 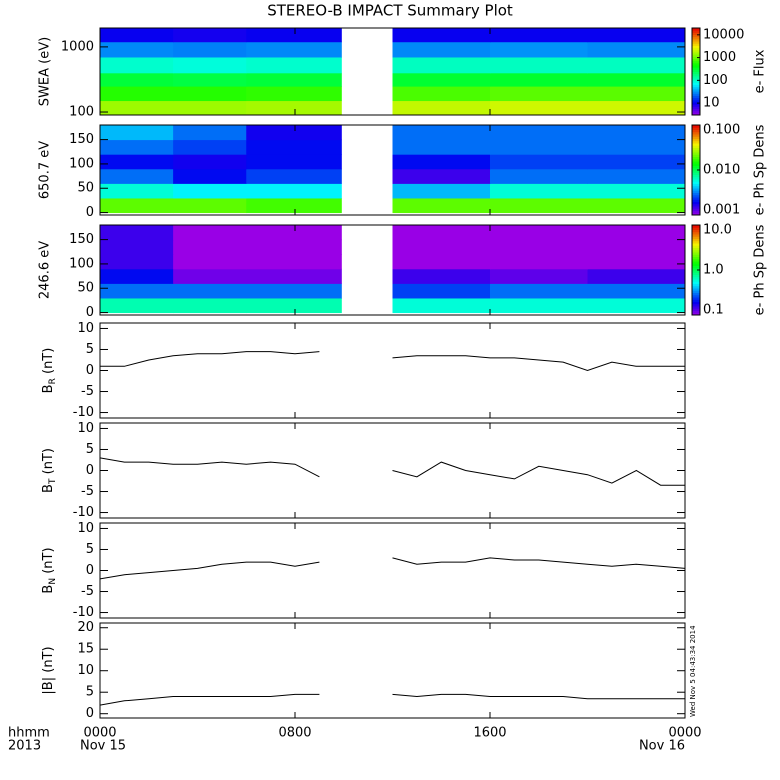 I want to click on y-axis-label: 246.6 eV, so click(x=45, y=270).